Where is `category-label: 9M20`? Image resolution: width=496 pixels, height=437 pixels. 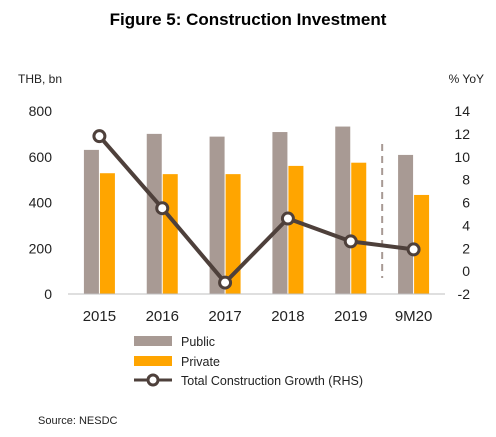
category-label: 9M20 is located at coordinates (414, 316).